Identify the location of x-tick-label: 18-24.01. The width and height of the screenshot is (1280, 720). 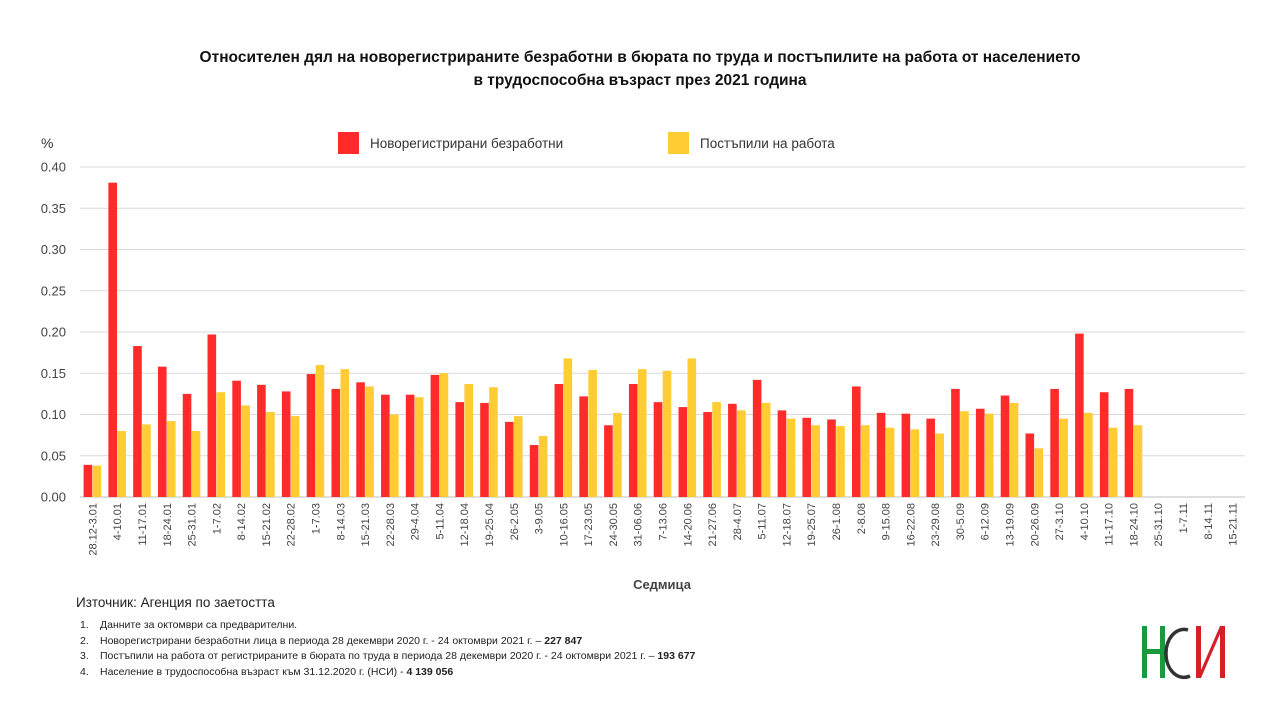
(168, 524).